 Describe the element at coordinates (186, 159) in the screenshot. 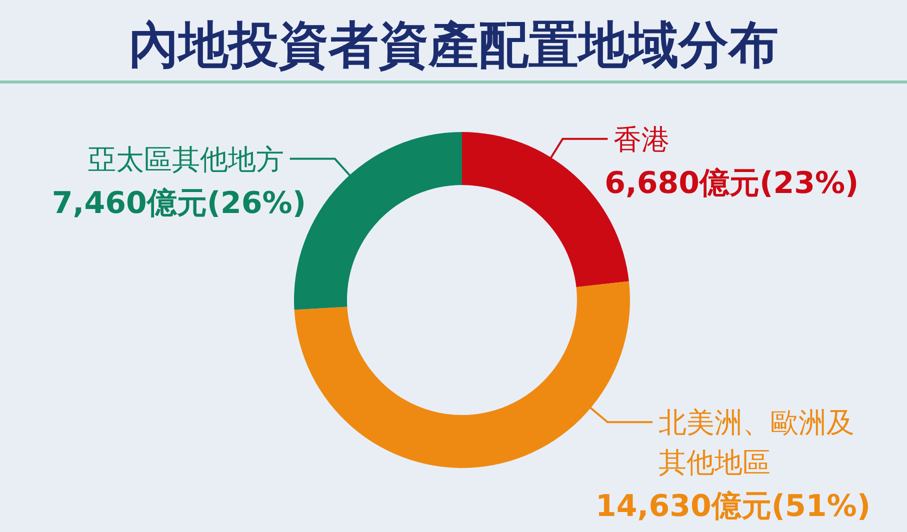

I see `slice-label: 亞太區其他地方` at that location.